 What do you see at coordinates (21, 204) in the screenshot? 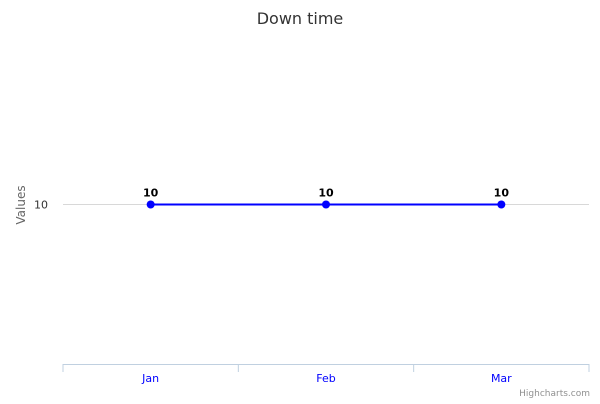
I see `y-axis-title: Values` at bounding box center [21, 204].